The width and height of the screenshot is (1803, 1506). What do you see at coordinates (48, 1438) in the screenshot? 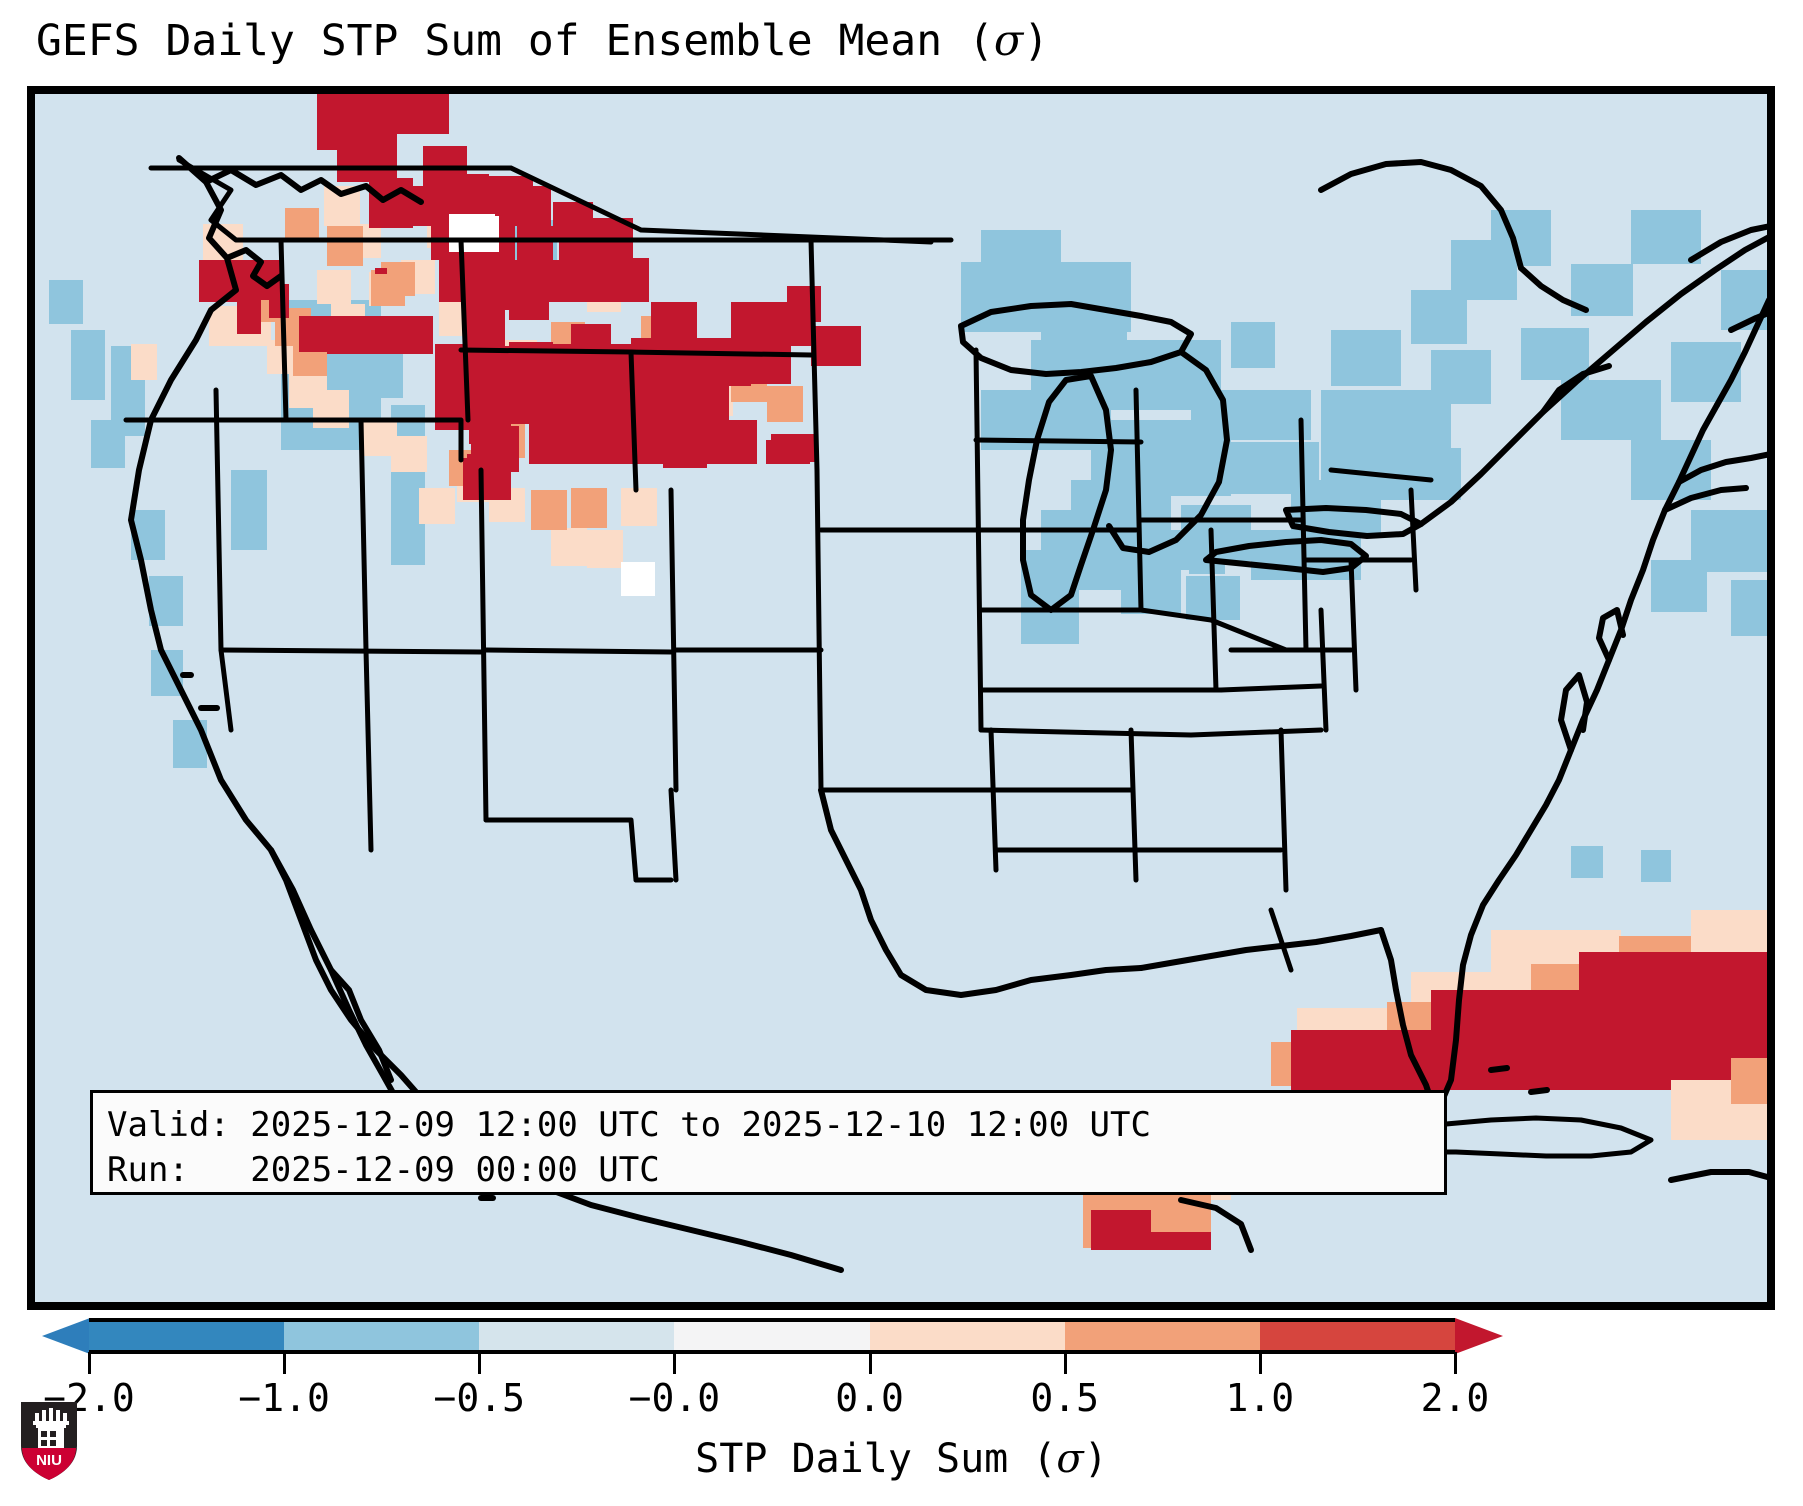
I see `logo-castle-windows` at bounding box center [48, 1438].